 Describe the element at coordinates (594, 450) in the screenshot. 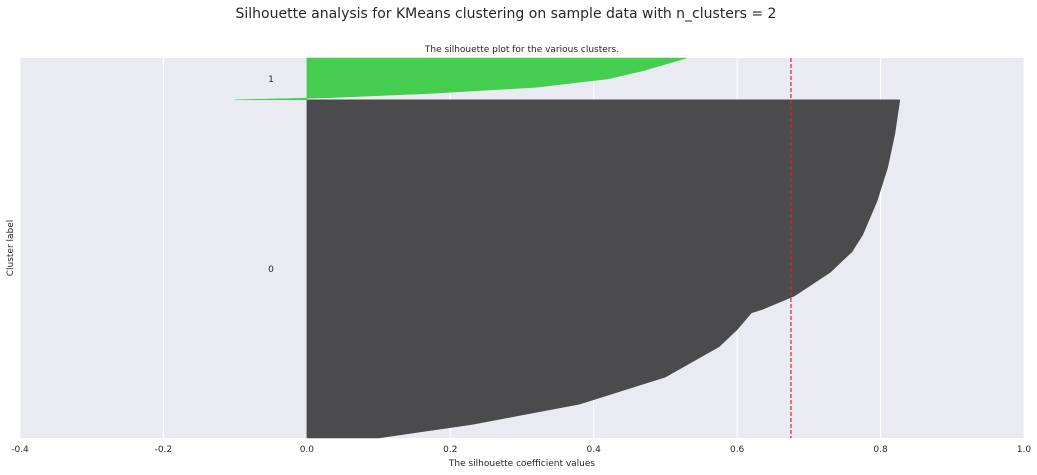

I see `x-tick-label: 0.4` at that location.